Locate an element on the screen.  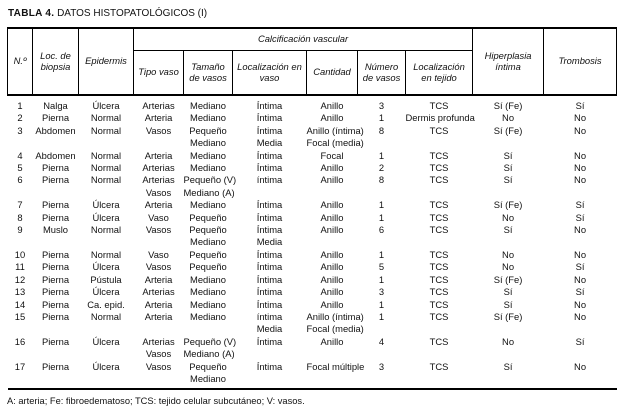
col-header-tamano-vasos: Tamaño de vasos is located at coordinates (208, 73).